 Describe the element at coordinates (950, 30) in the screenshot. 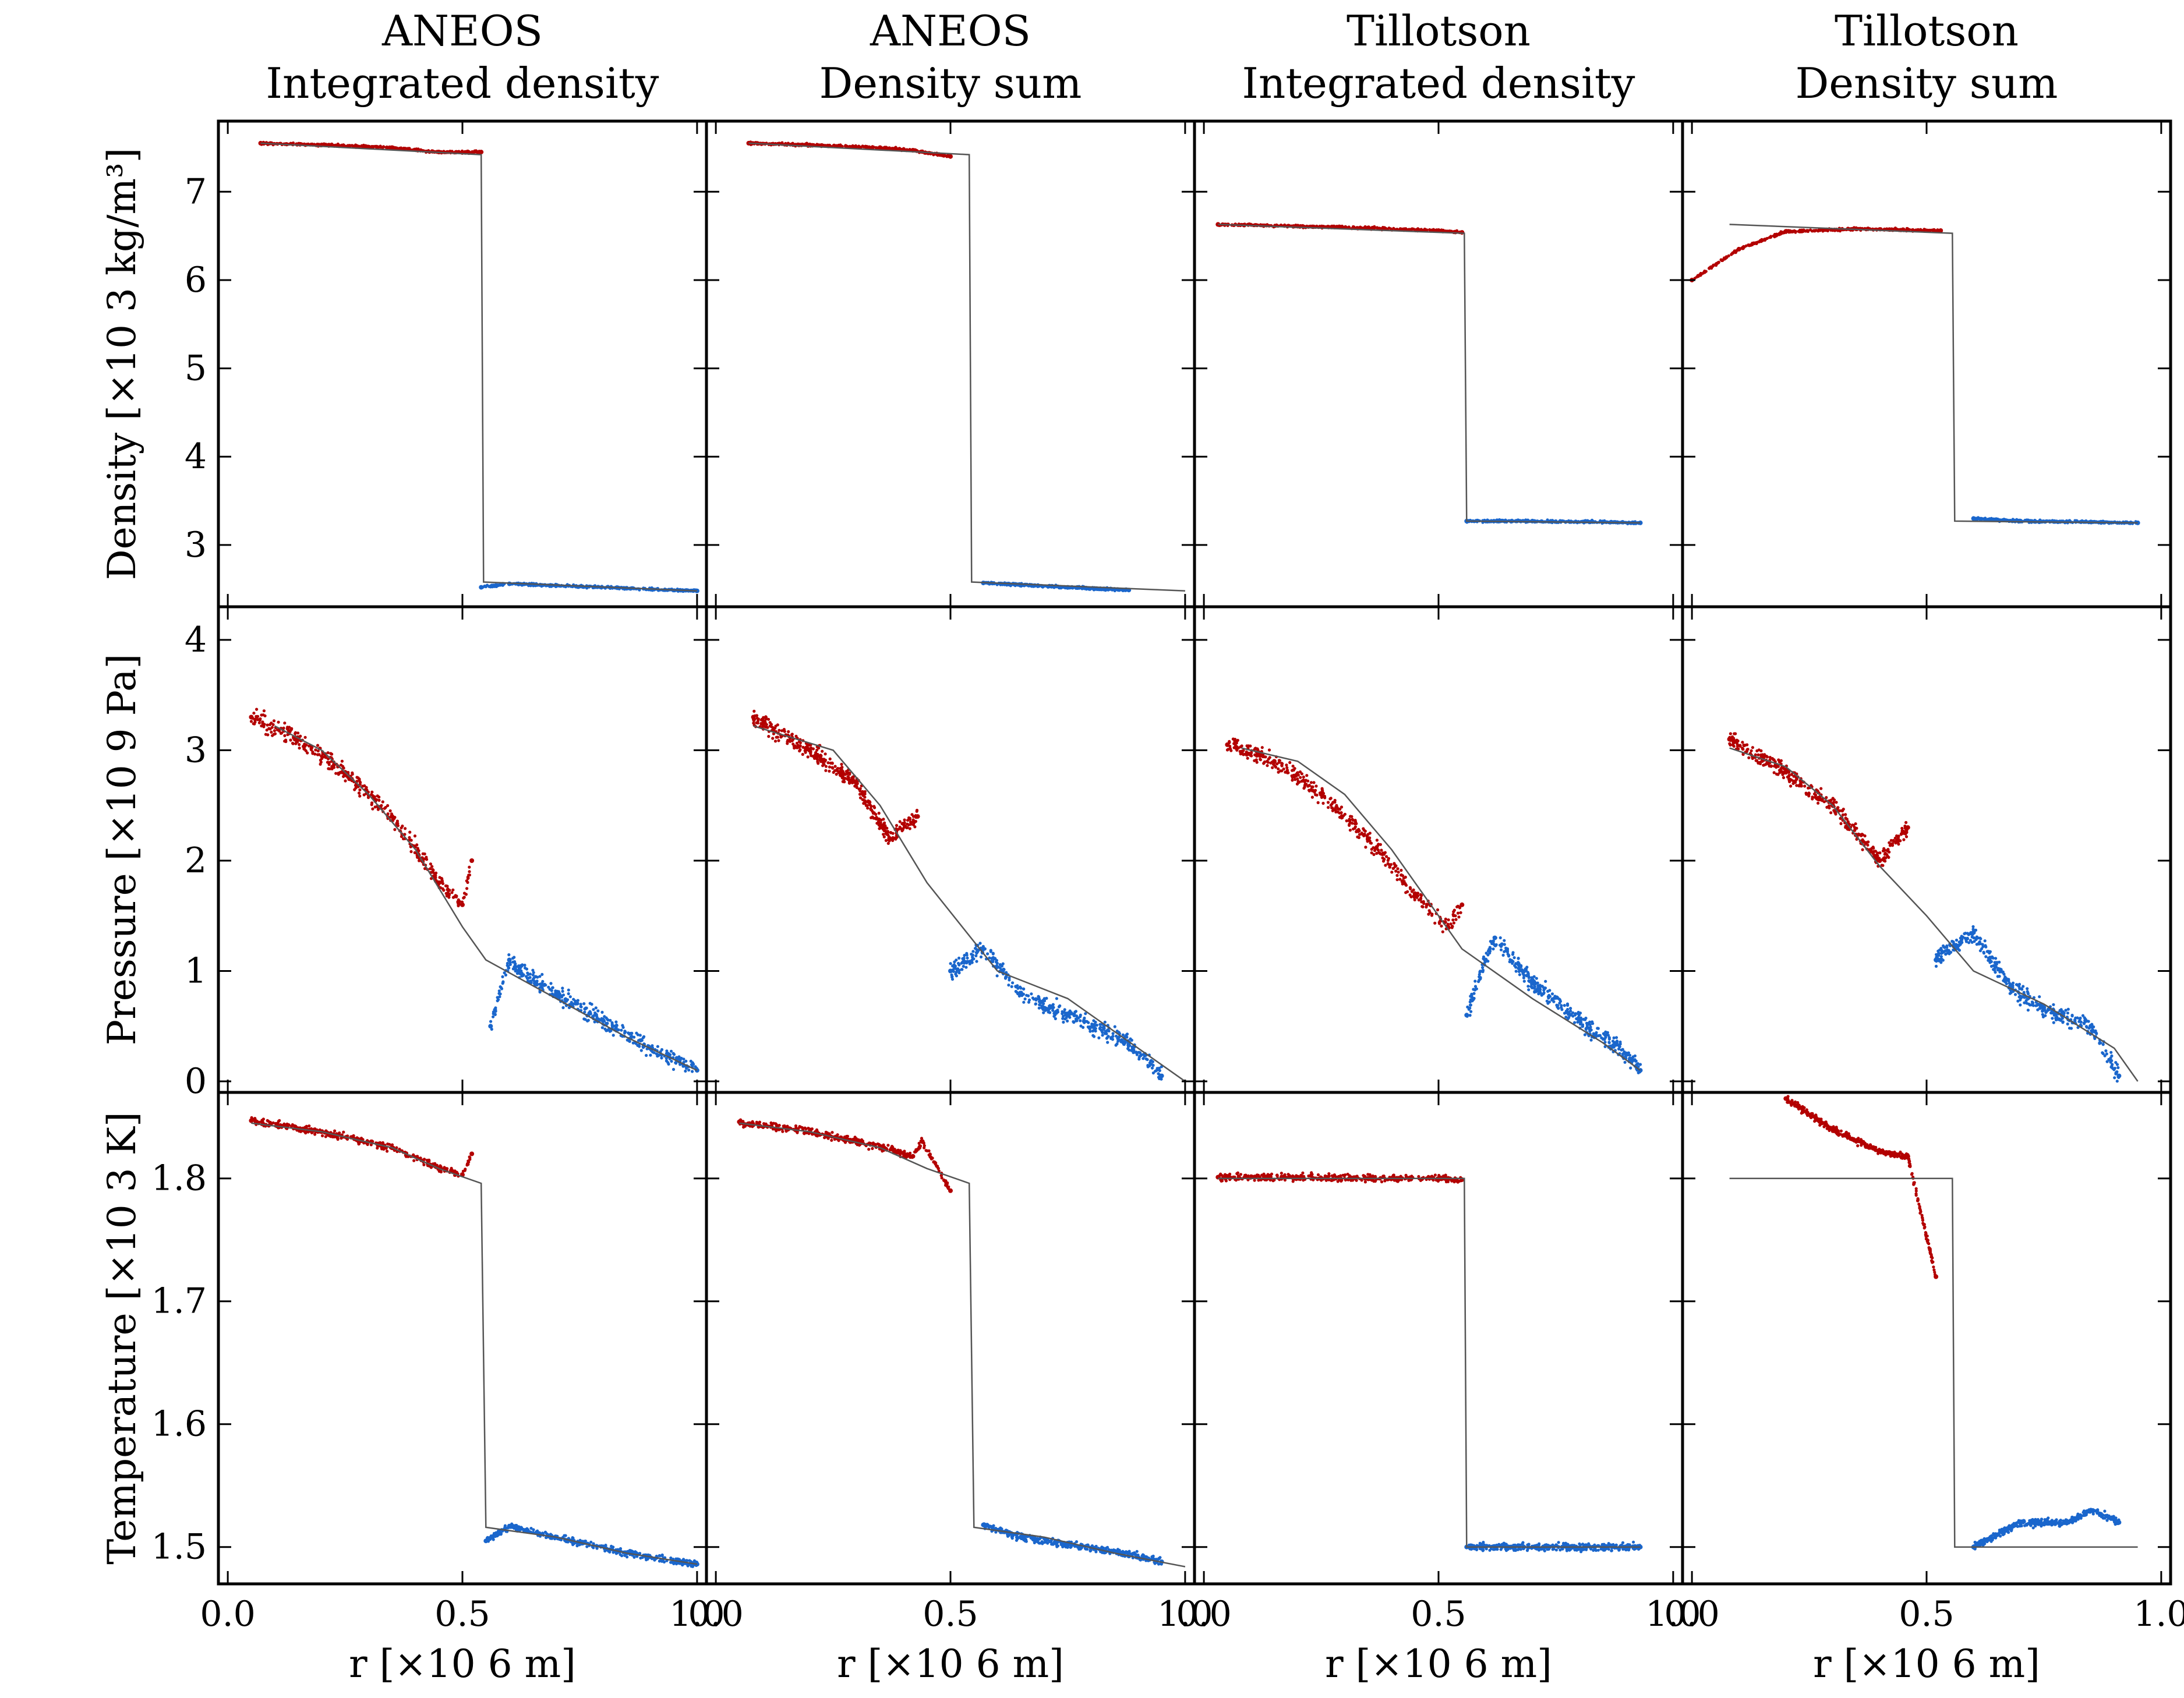

I see `column-title-line: ANEOS` at that location.